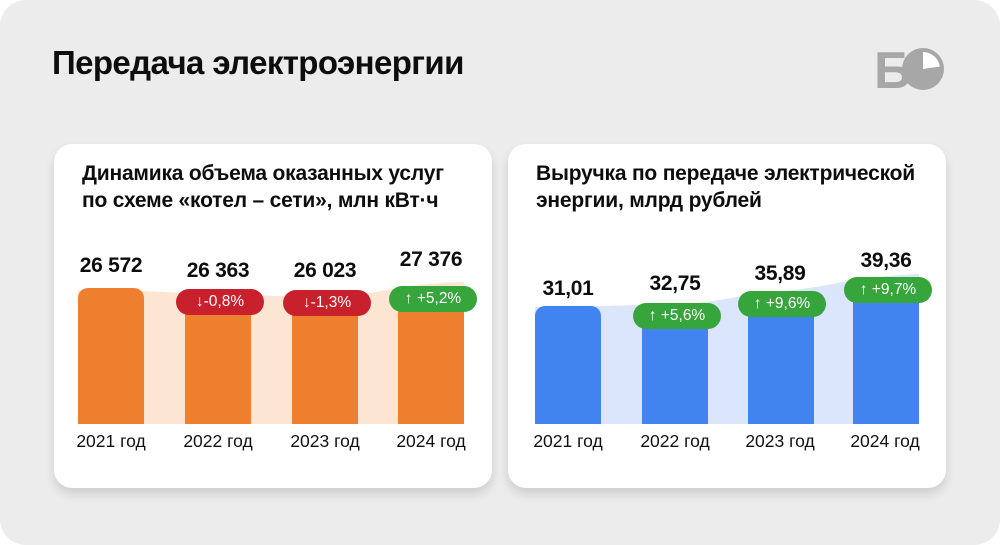 The image size is (1000, 545). What do you see at coordinates (923, 69) in the screenshot?
I see `clock-icon` at bounding box center [923, 69].